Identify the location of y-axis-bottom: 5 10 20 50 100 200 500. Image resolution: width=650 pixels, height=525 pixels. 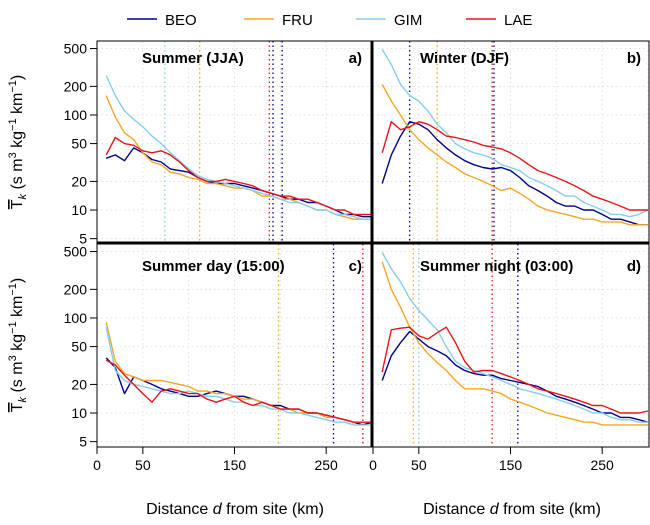
(80, 347).